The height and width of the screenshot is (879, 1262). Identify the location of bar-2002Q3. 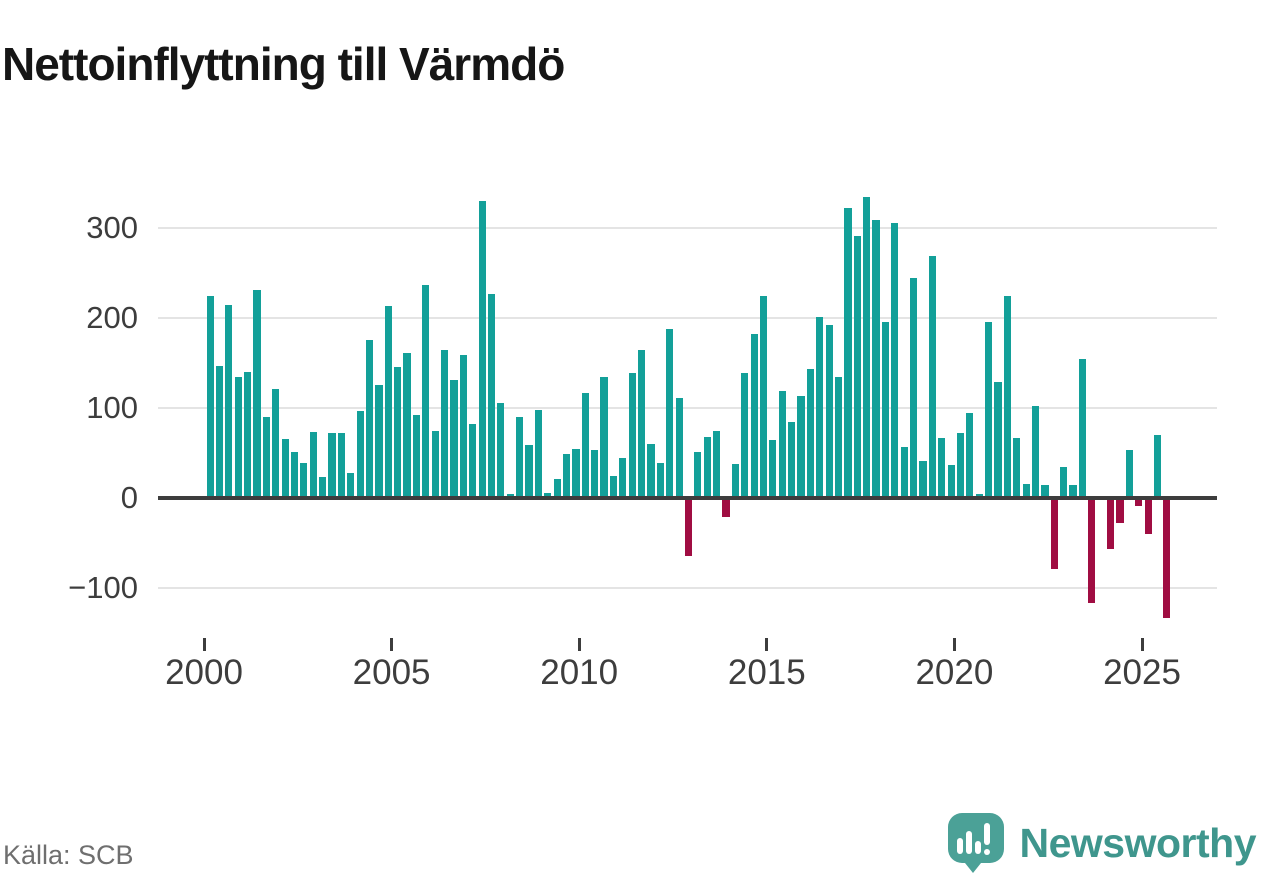
(304, 480).